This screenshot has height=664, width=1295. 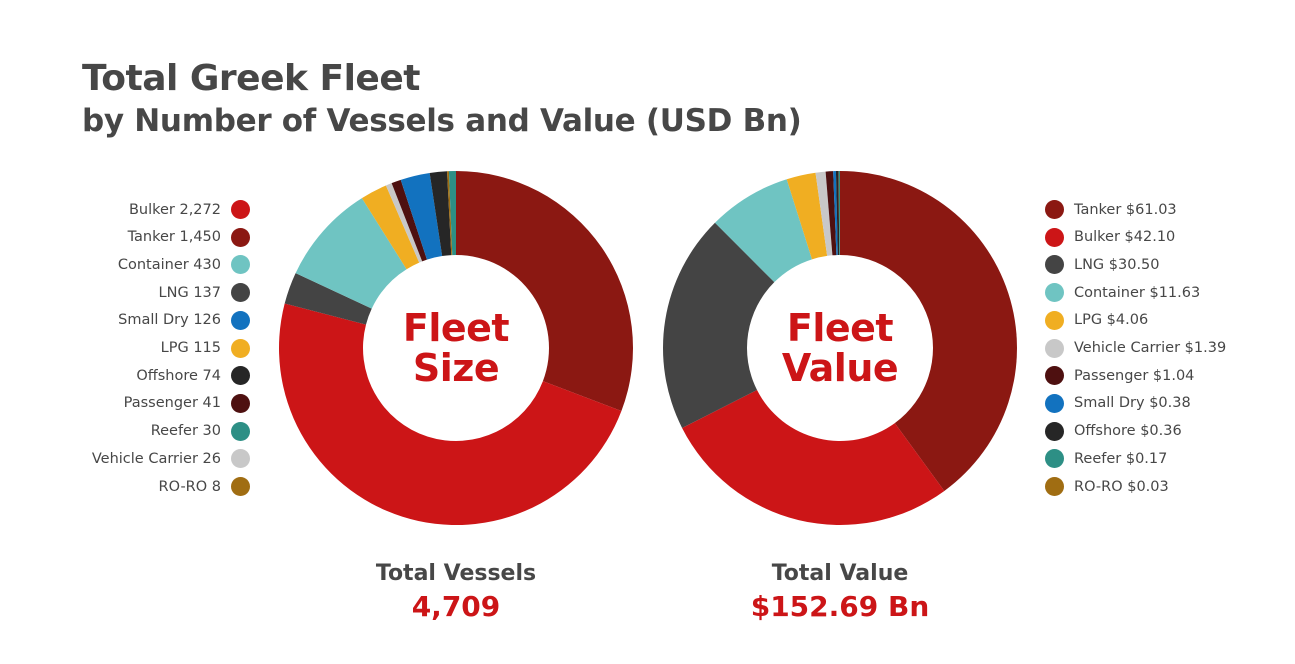 I want to click on total-value-label: Total Value, so click(x=840, y=573).